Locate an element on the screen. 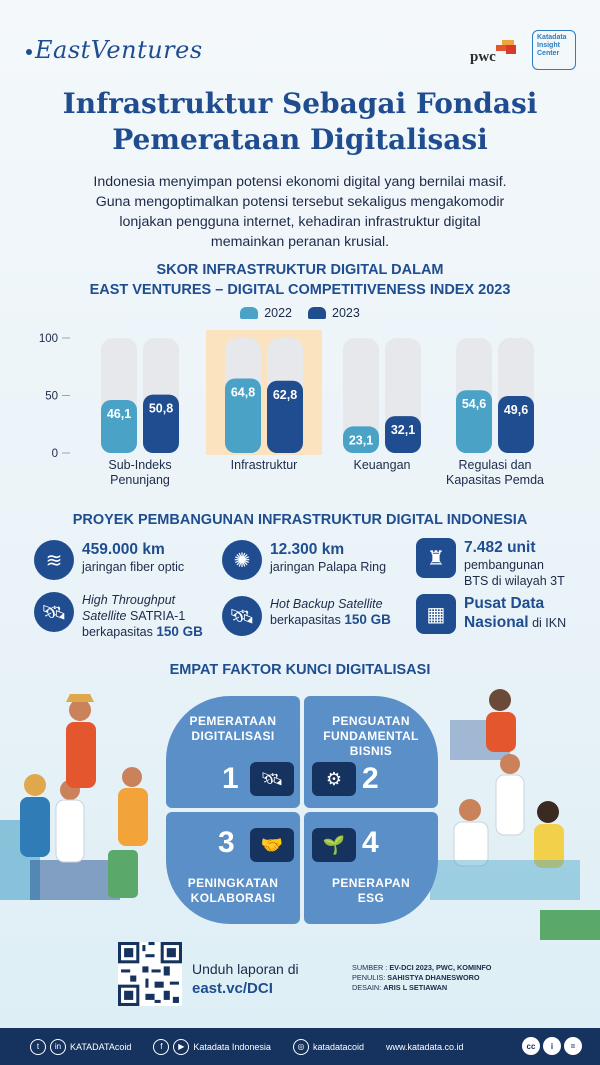 The height and width of the screenshot is (1065, 600). footer-handle-facebook: Katadata Indonesia is located at coordinates (232, 1046).